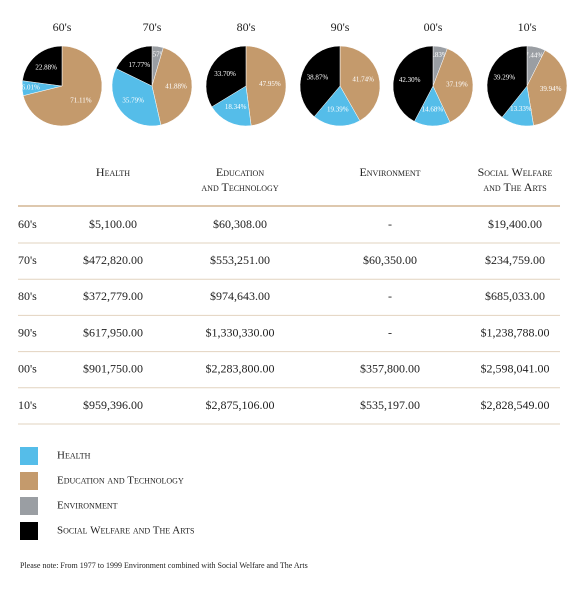 The image size is (587, 590). I want to click on pie-title: 10's, so click(527, 27).